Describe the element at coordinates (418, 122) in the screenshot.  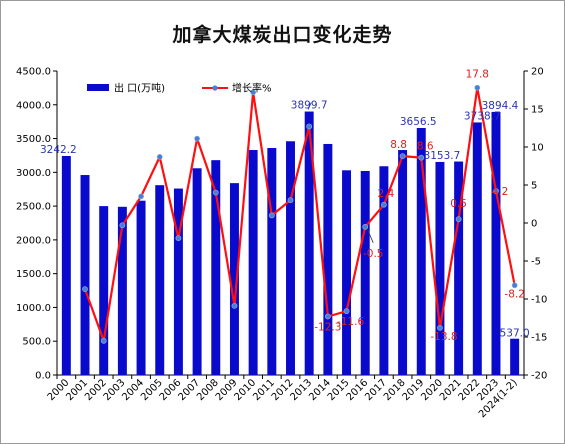
I see `bar-data-label: 3656.5` at that location.